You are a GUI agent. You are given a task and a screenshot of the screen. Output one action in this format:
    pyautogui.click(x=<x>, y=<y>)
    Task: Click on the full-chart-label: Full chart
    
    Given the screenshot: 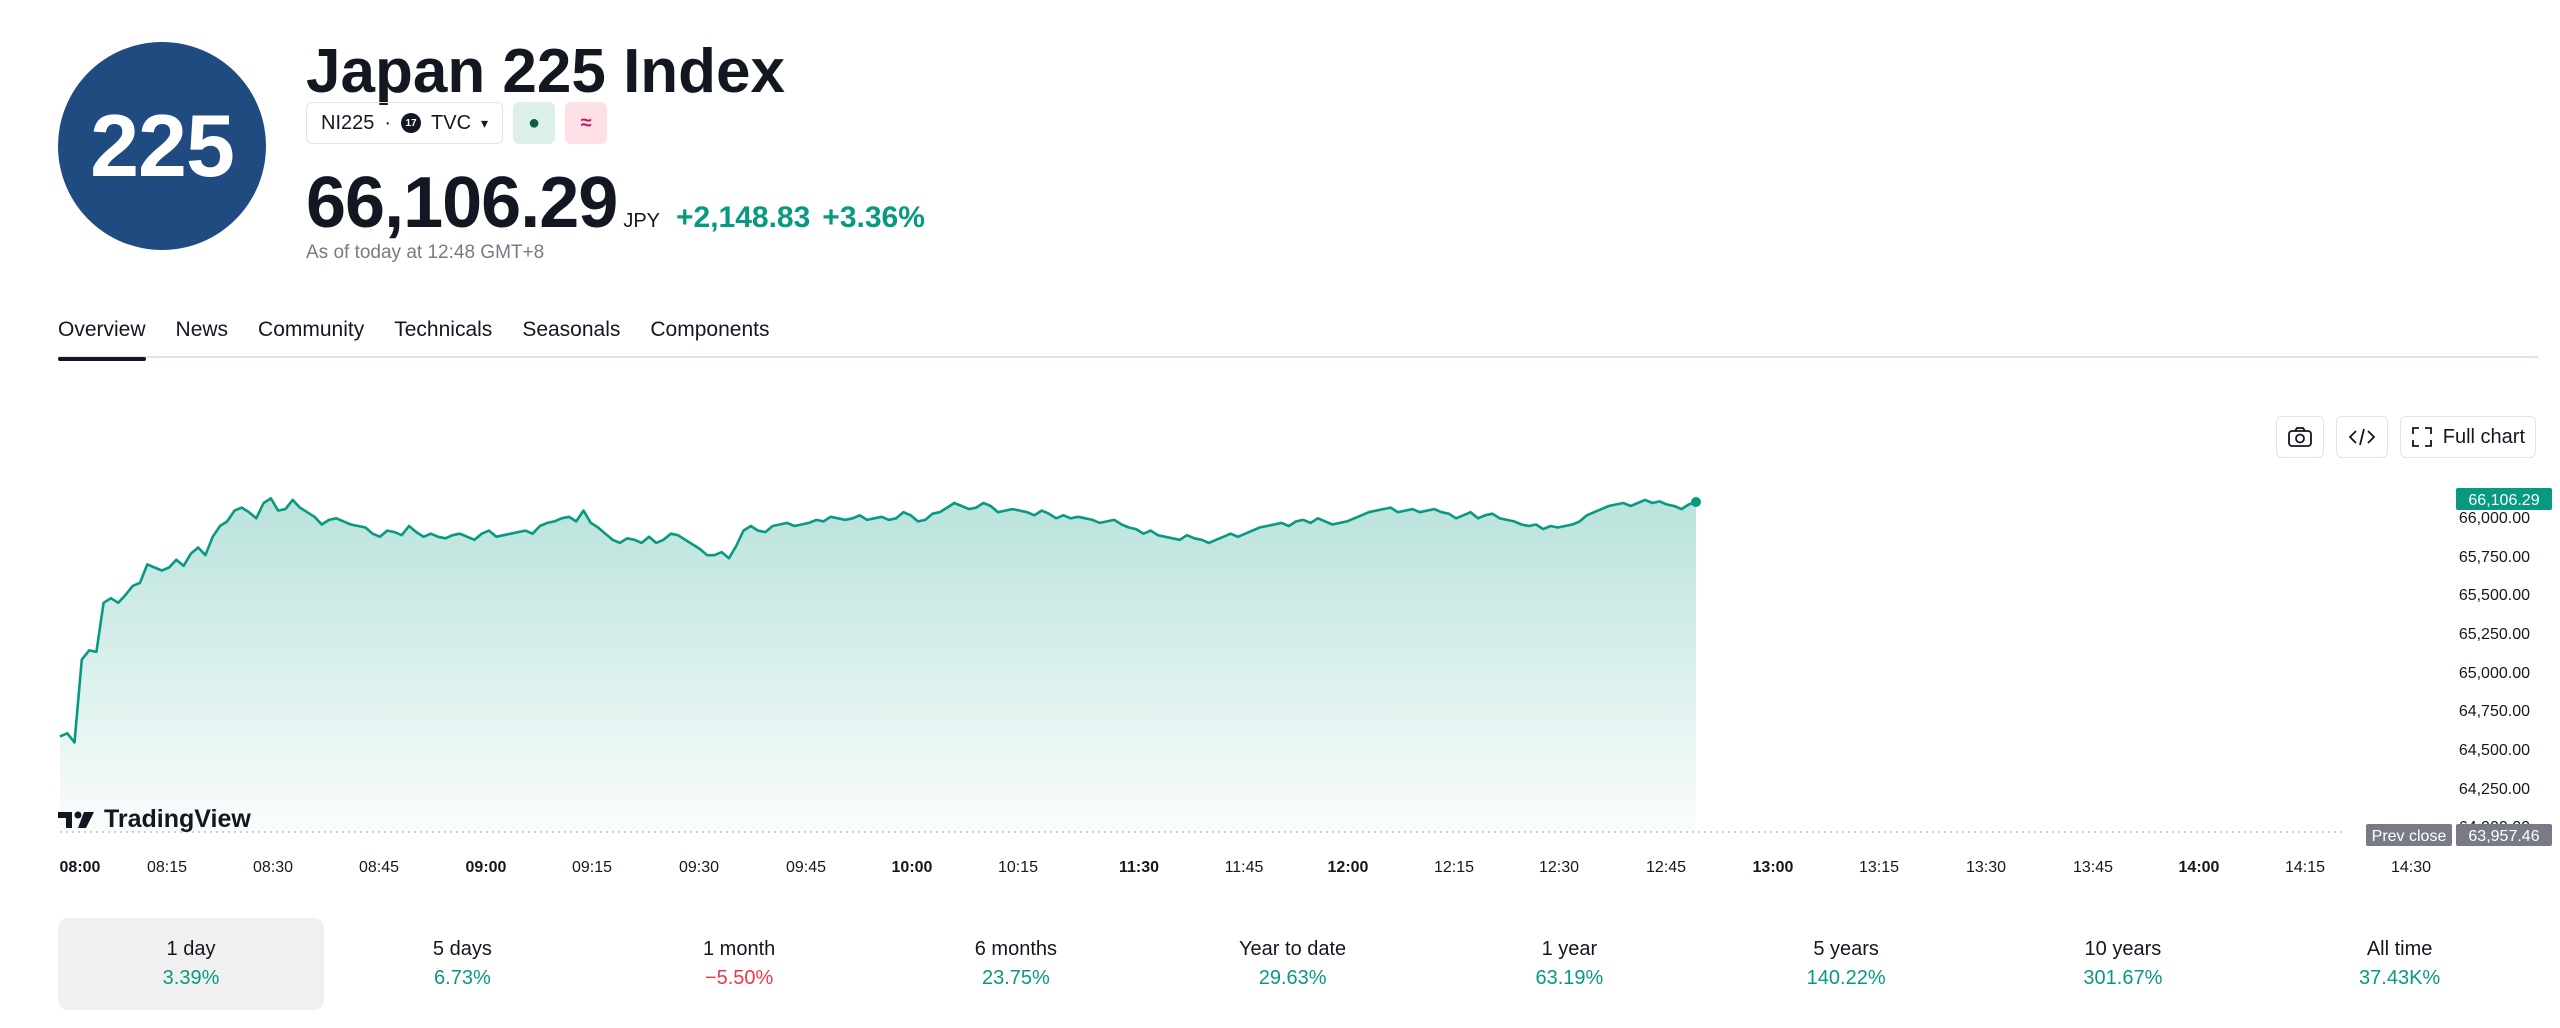 What is the action you would take?
    pyautogui.click(x=2483, y=436)
    